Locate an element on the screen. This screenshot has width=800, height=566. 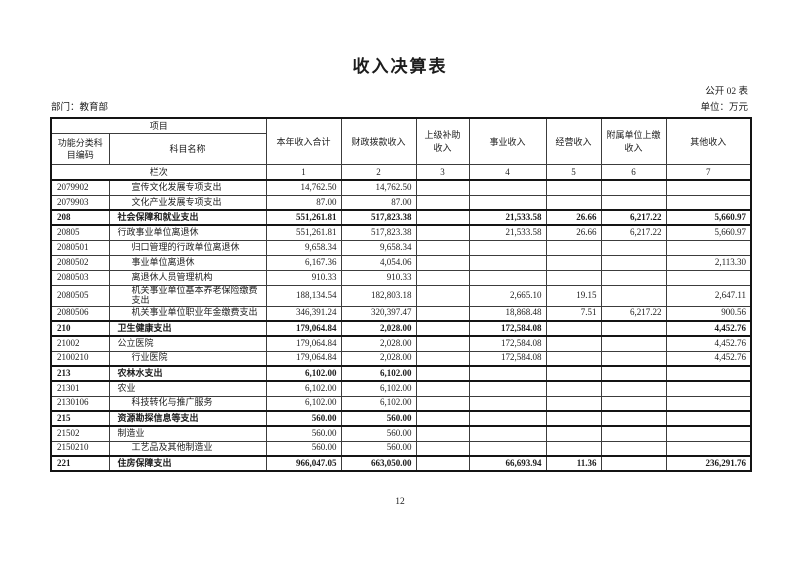
value-cell: 320,397.47 is located at coordinates (378, 313).